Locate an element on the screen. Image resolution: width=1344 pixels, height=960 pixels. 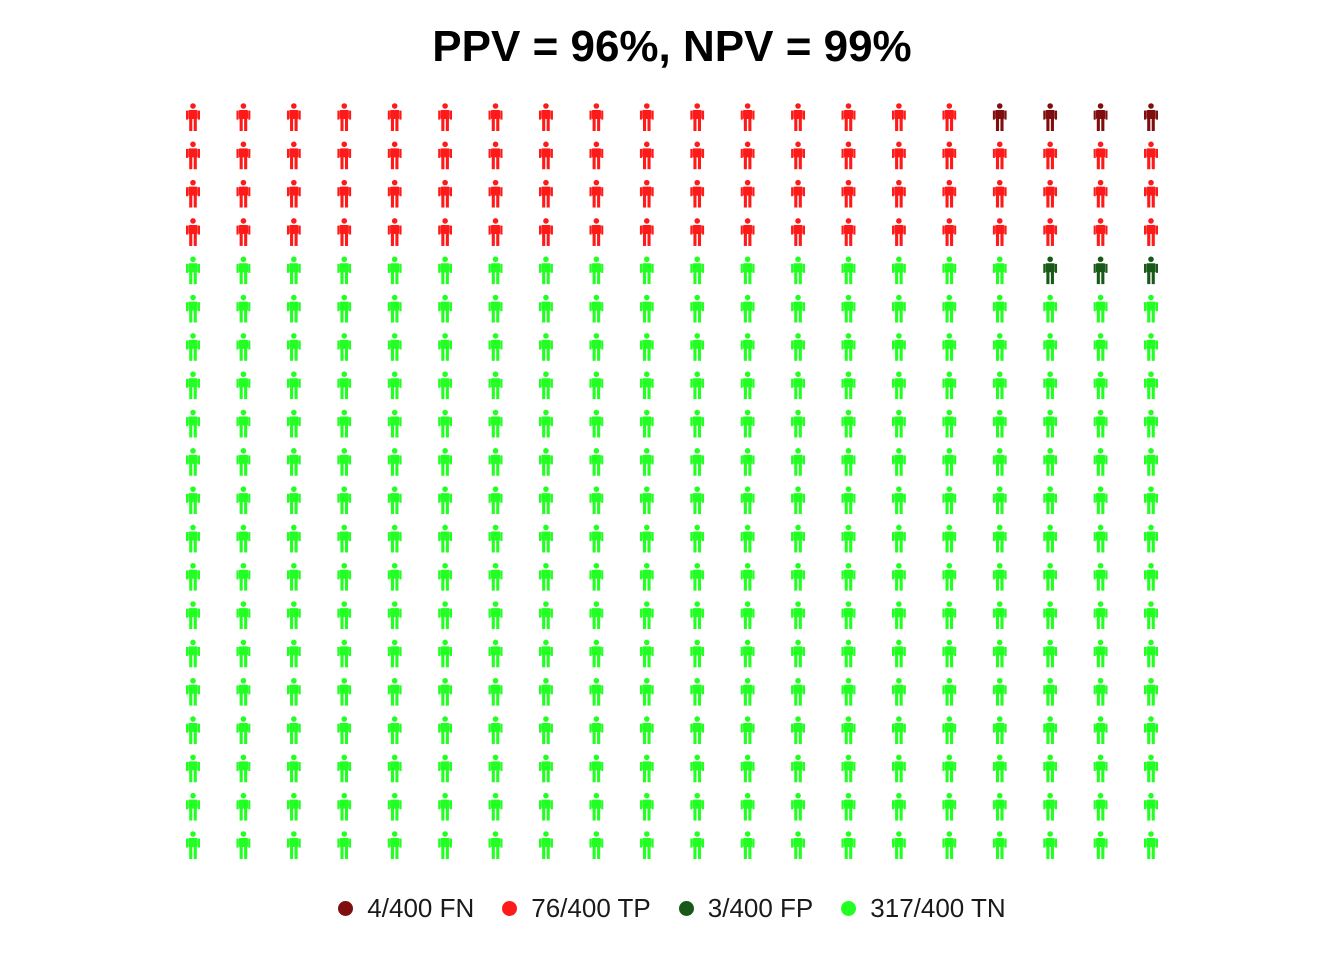
legend-item-tp: 76/400 TP is located at coordinates (576, 908).